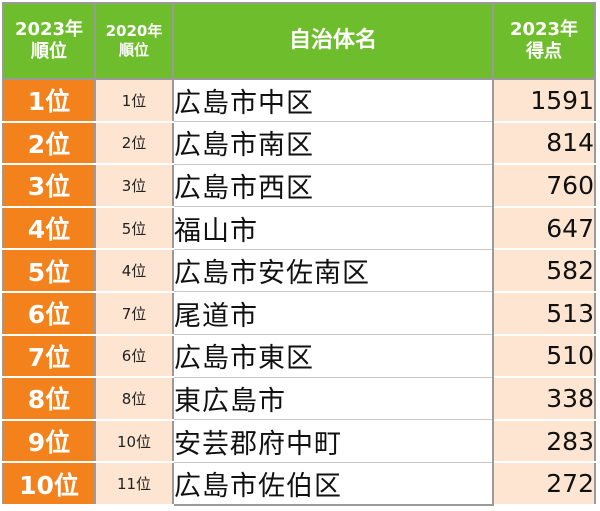  I want to click on rank-2023-cell: 2位, so click(49, 143).